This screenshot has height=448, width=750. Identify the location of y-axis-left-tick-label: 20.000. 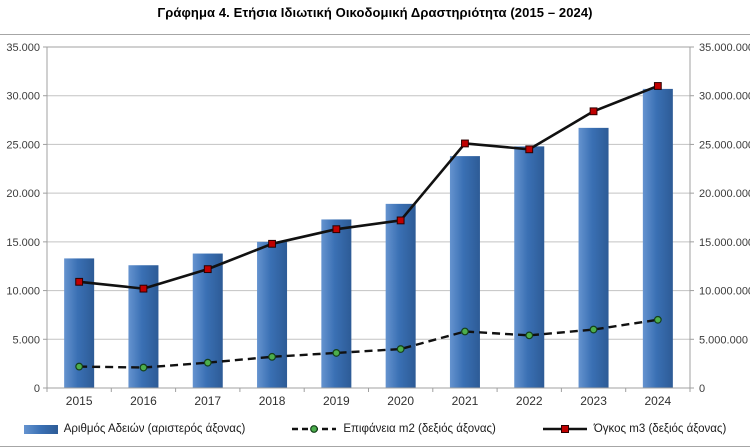
(23, 194).